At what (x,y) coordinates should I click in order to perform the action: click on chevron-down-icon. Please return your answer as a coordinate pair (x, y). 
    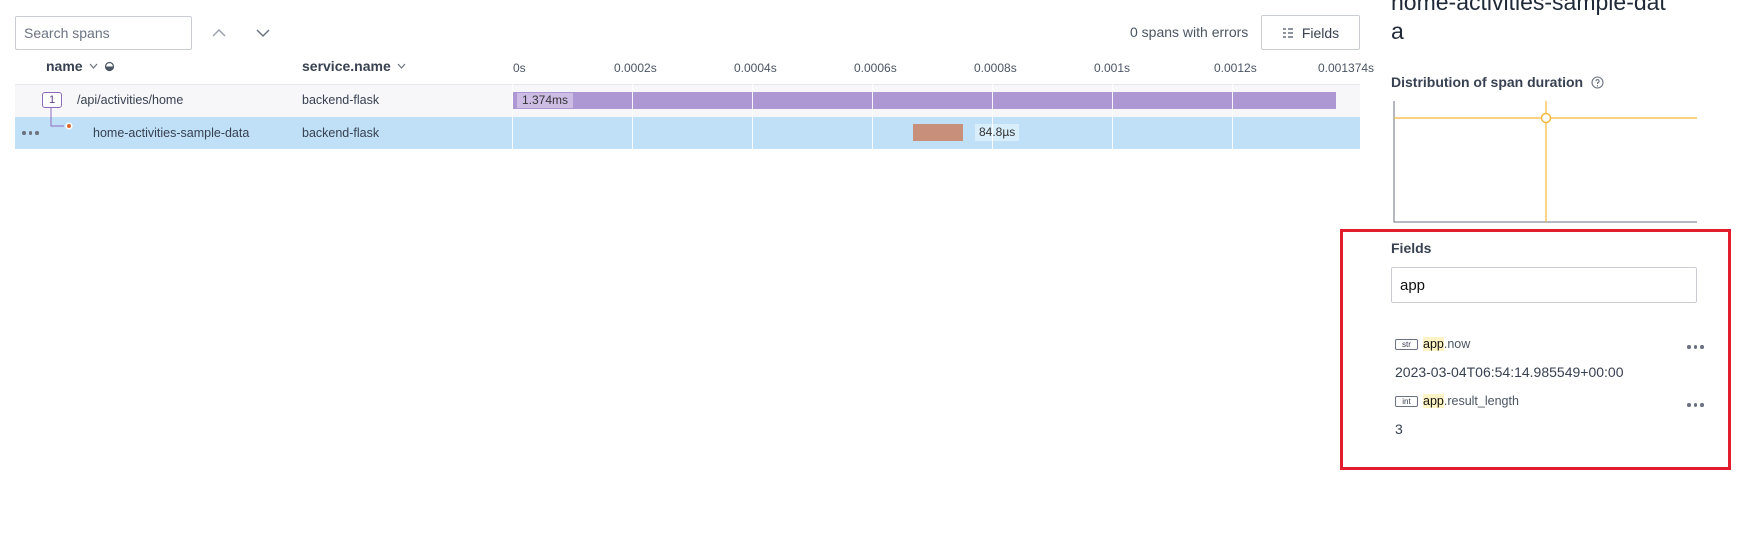
    Looking at the image, I should click on (263, 33).